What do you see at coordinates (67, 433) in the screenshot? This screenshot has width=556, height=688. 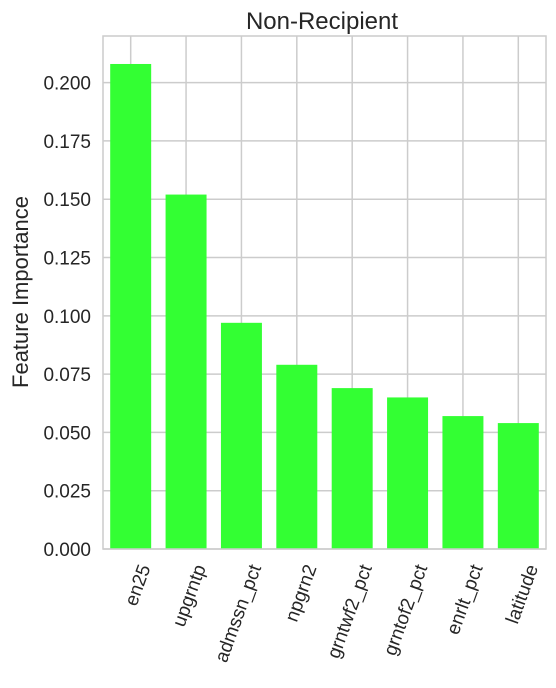 I see `y-tick-label: 0.050` at bounding box center [67, 433].